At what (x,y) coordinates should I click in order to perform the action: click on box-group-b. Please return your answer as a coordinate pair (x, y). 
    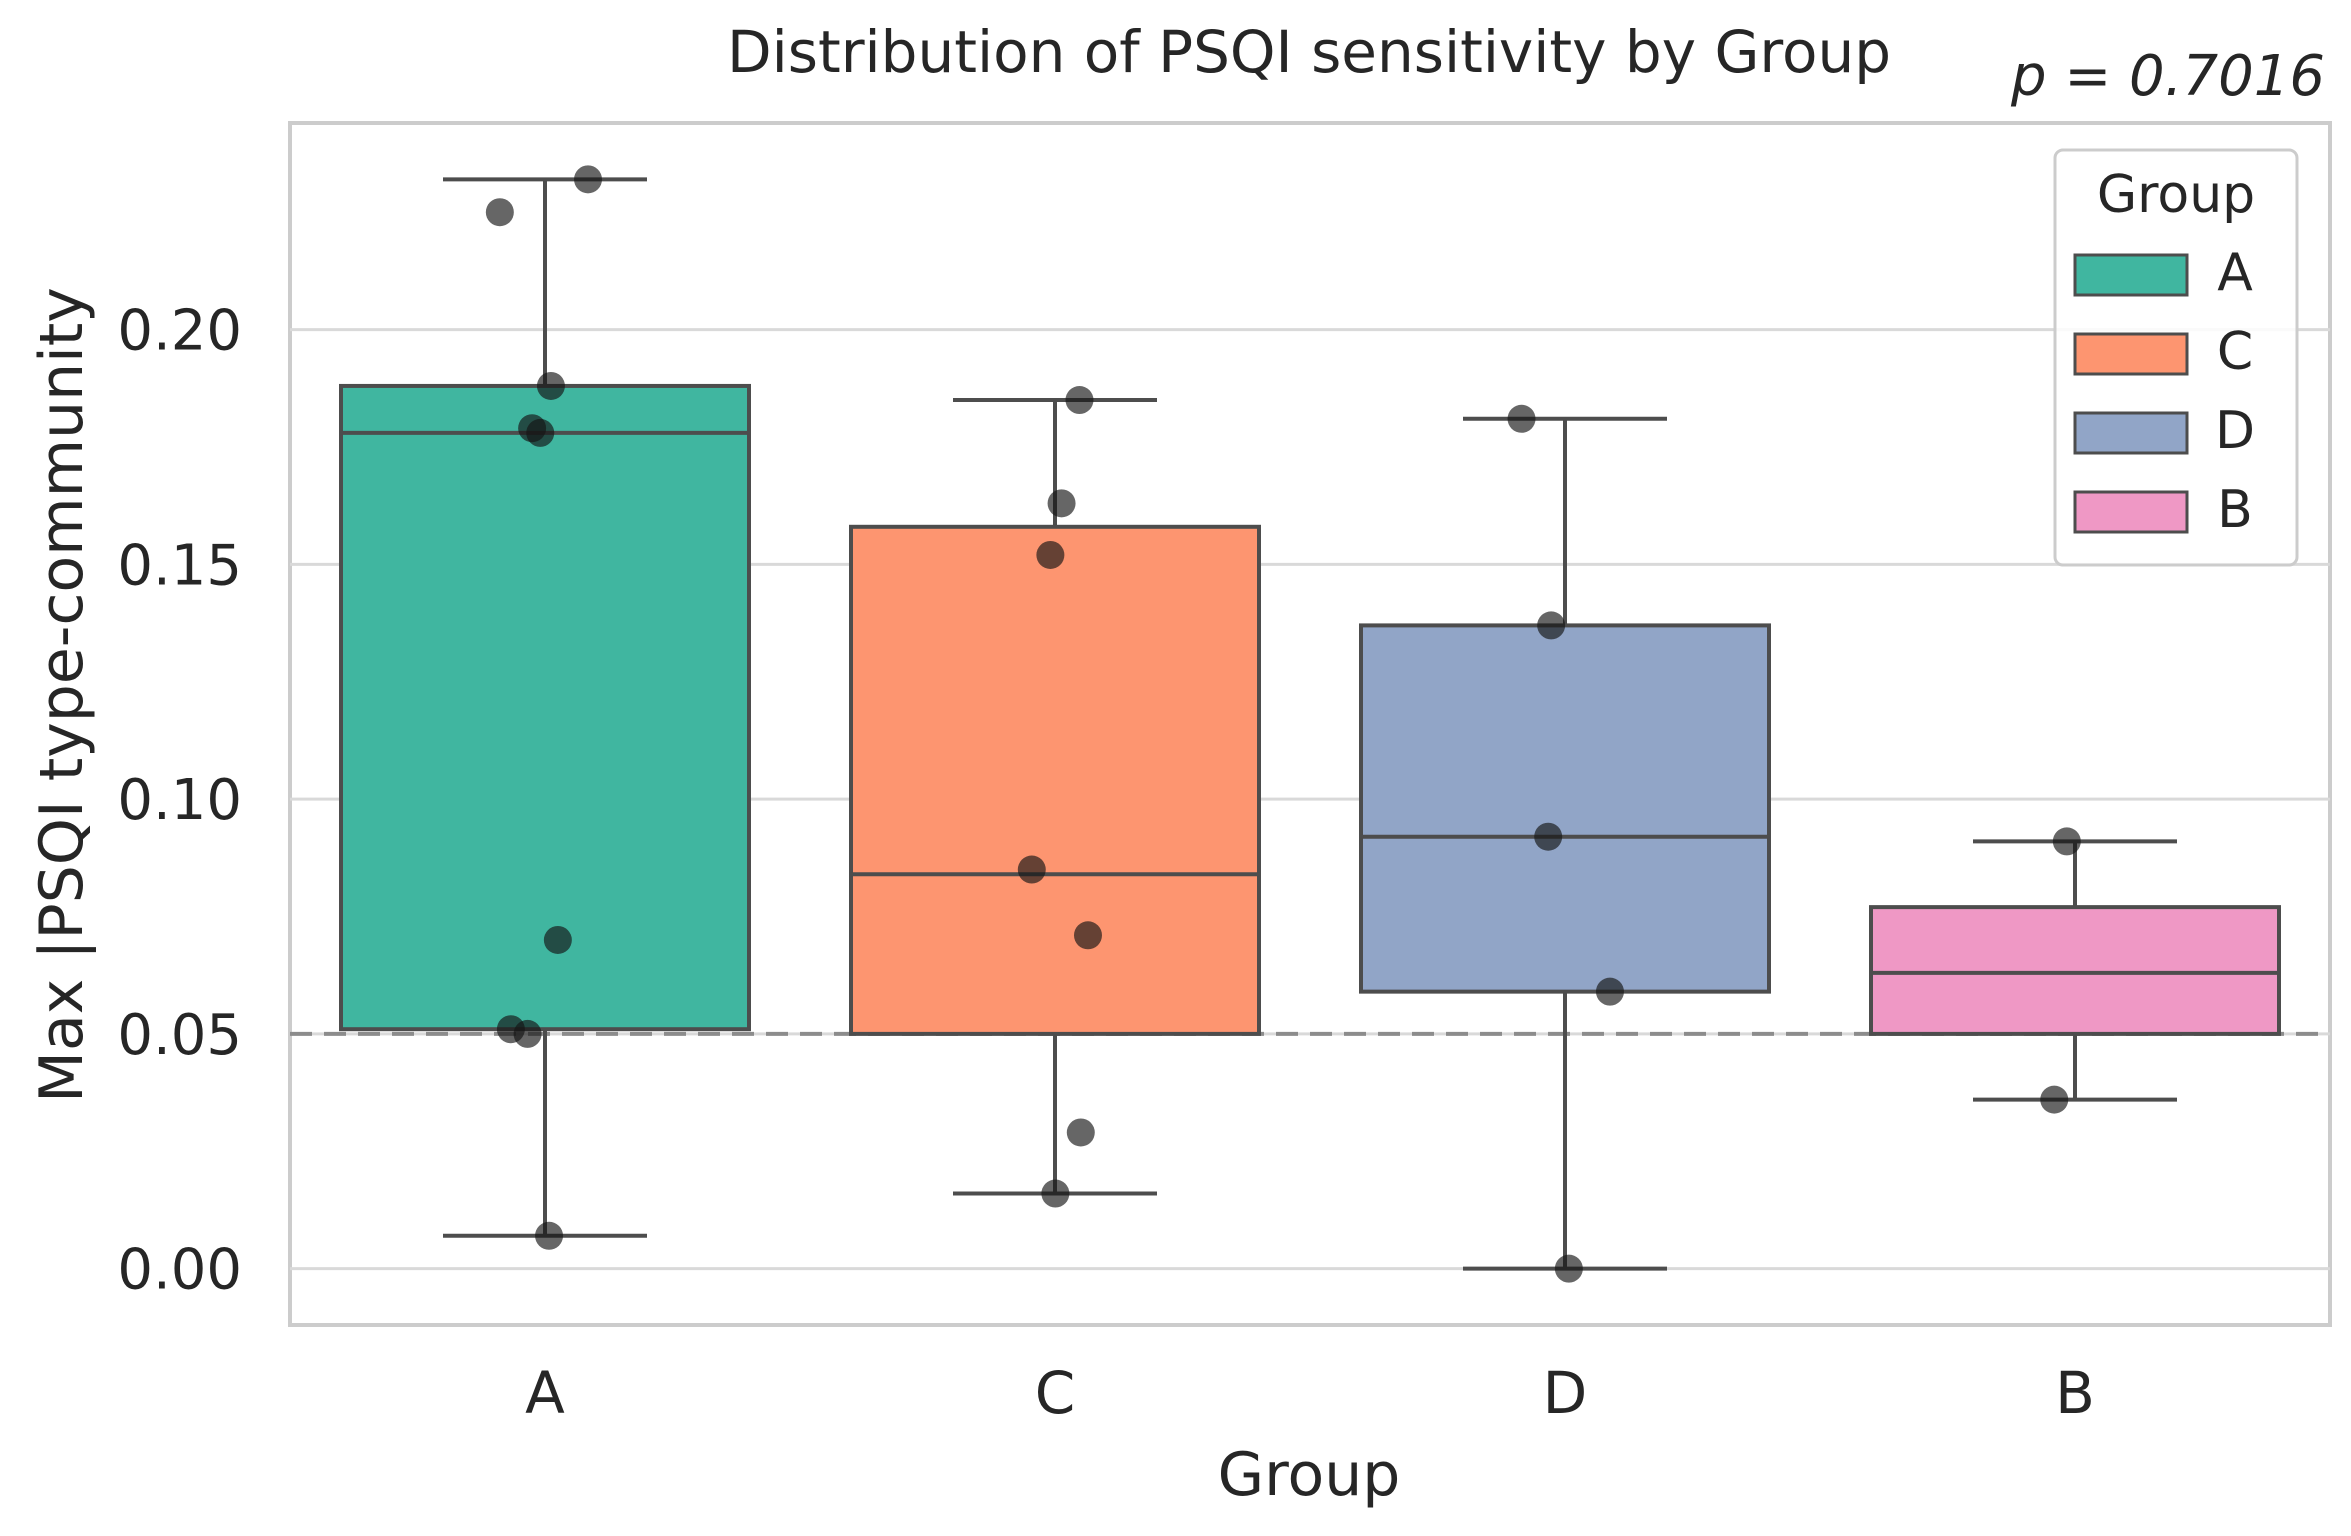
    Looking at the image, I should click on (2075, 970).